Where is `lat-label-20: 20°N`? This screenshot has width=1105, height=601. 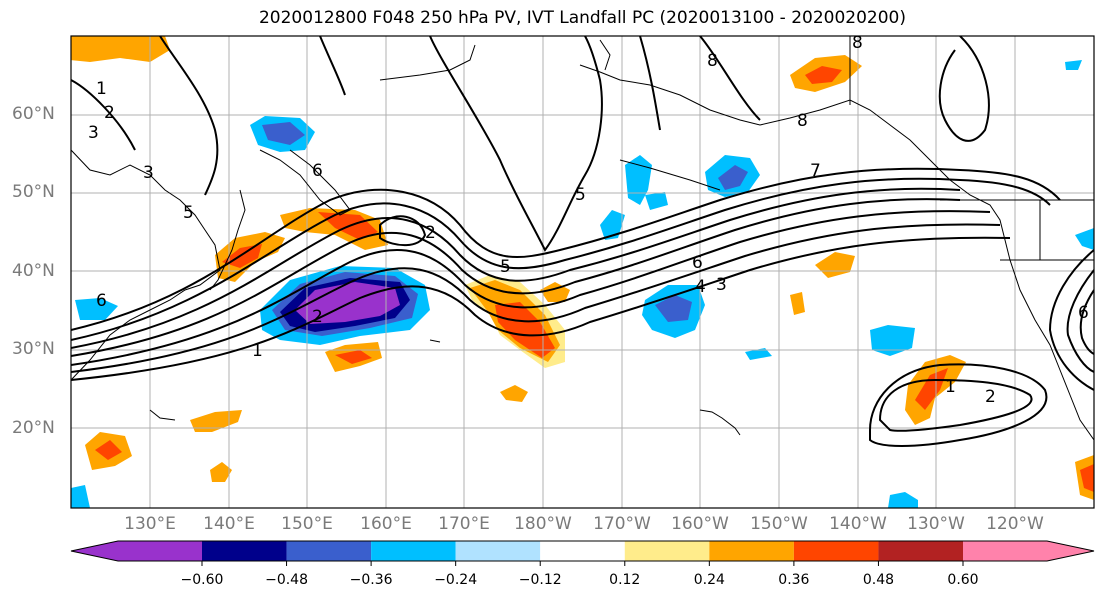
lat-label-20: 20°N is located at coordinates (33, 428).